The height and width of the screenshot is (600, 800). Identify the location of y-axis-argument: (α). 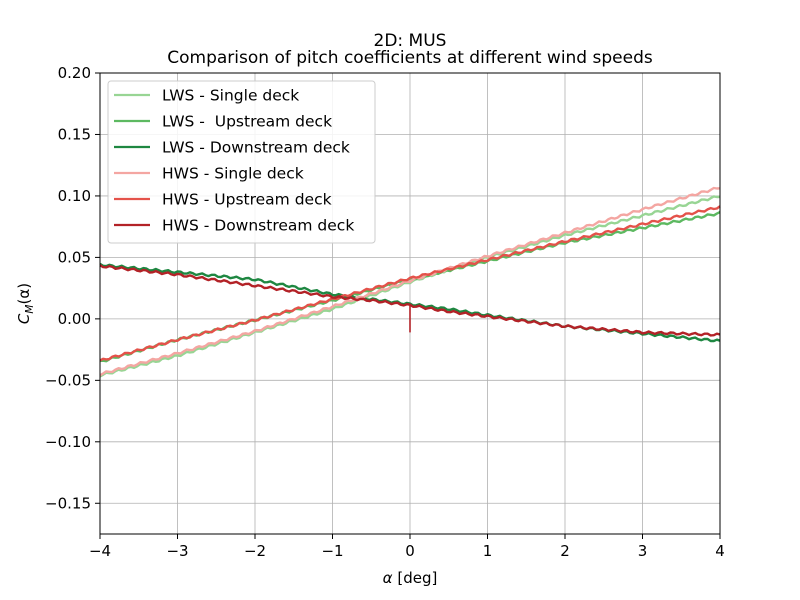
(24, 294).